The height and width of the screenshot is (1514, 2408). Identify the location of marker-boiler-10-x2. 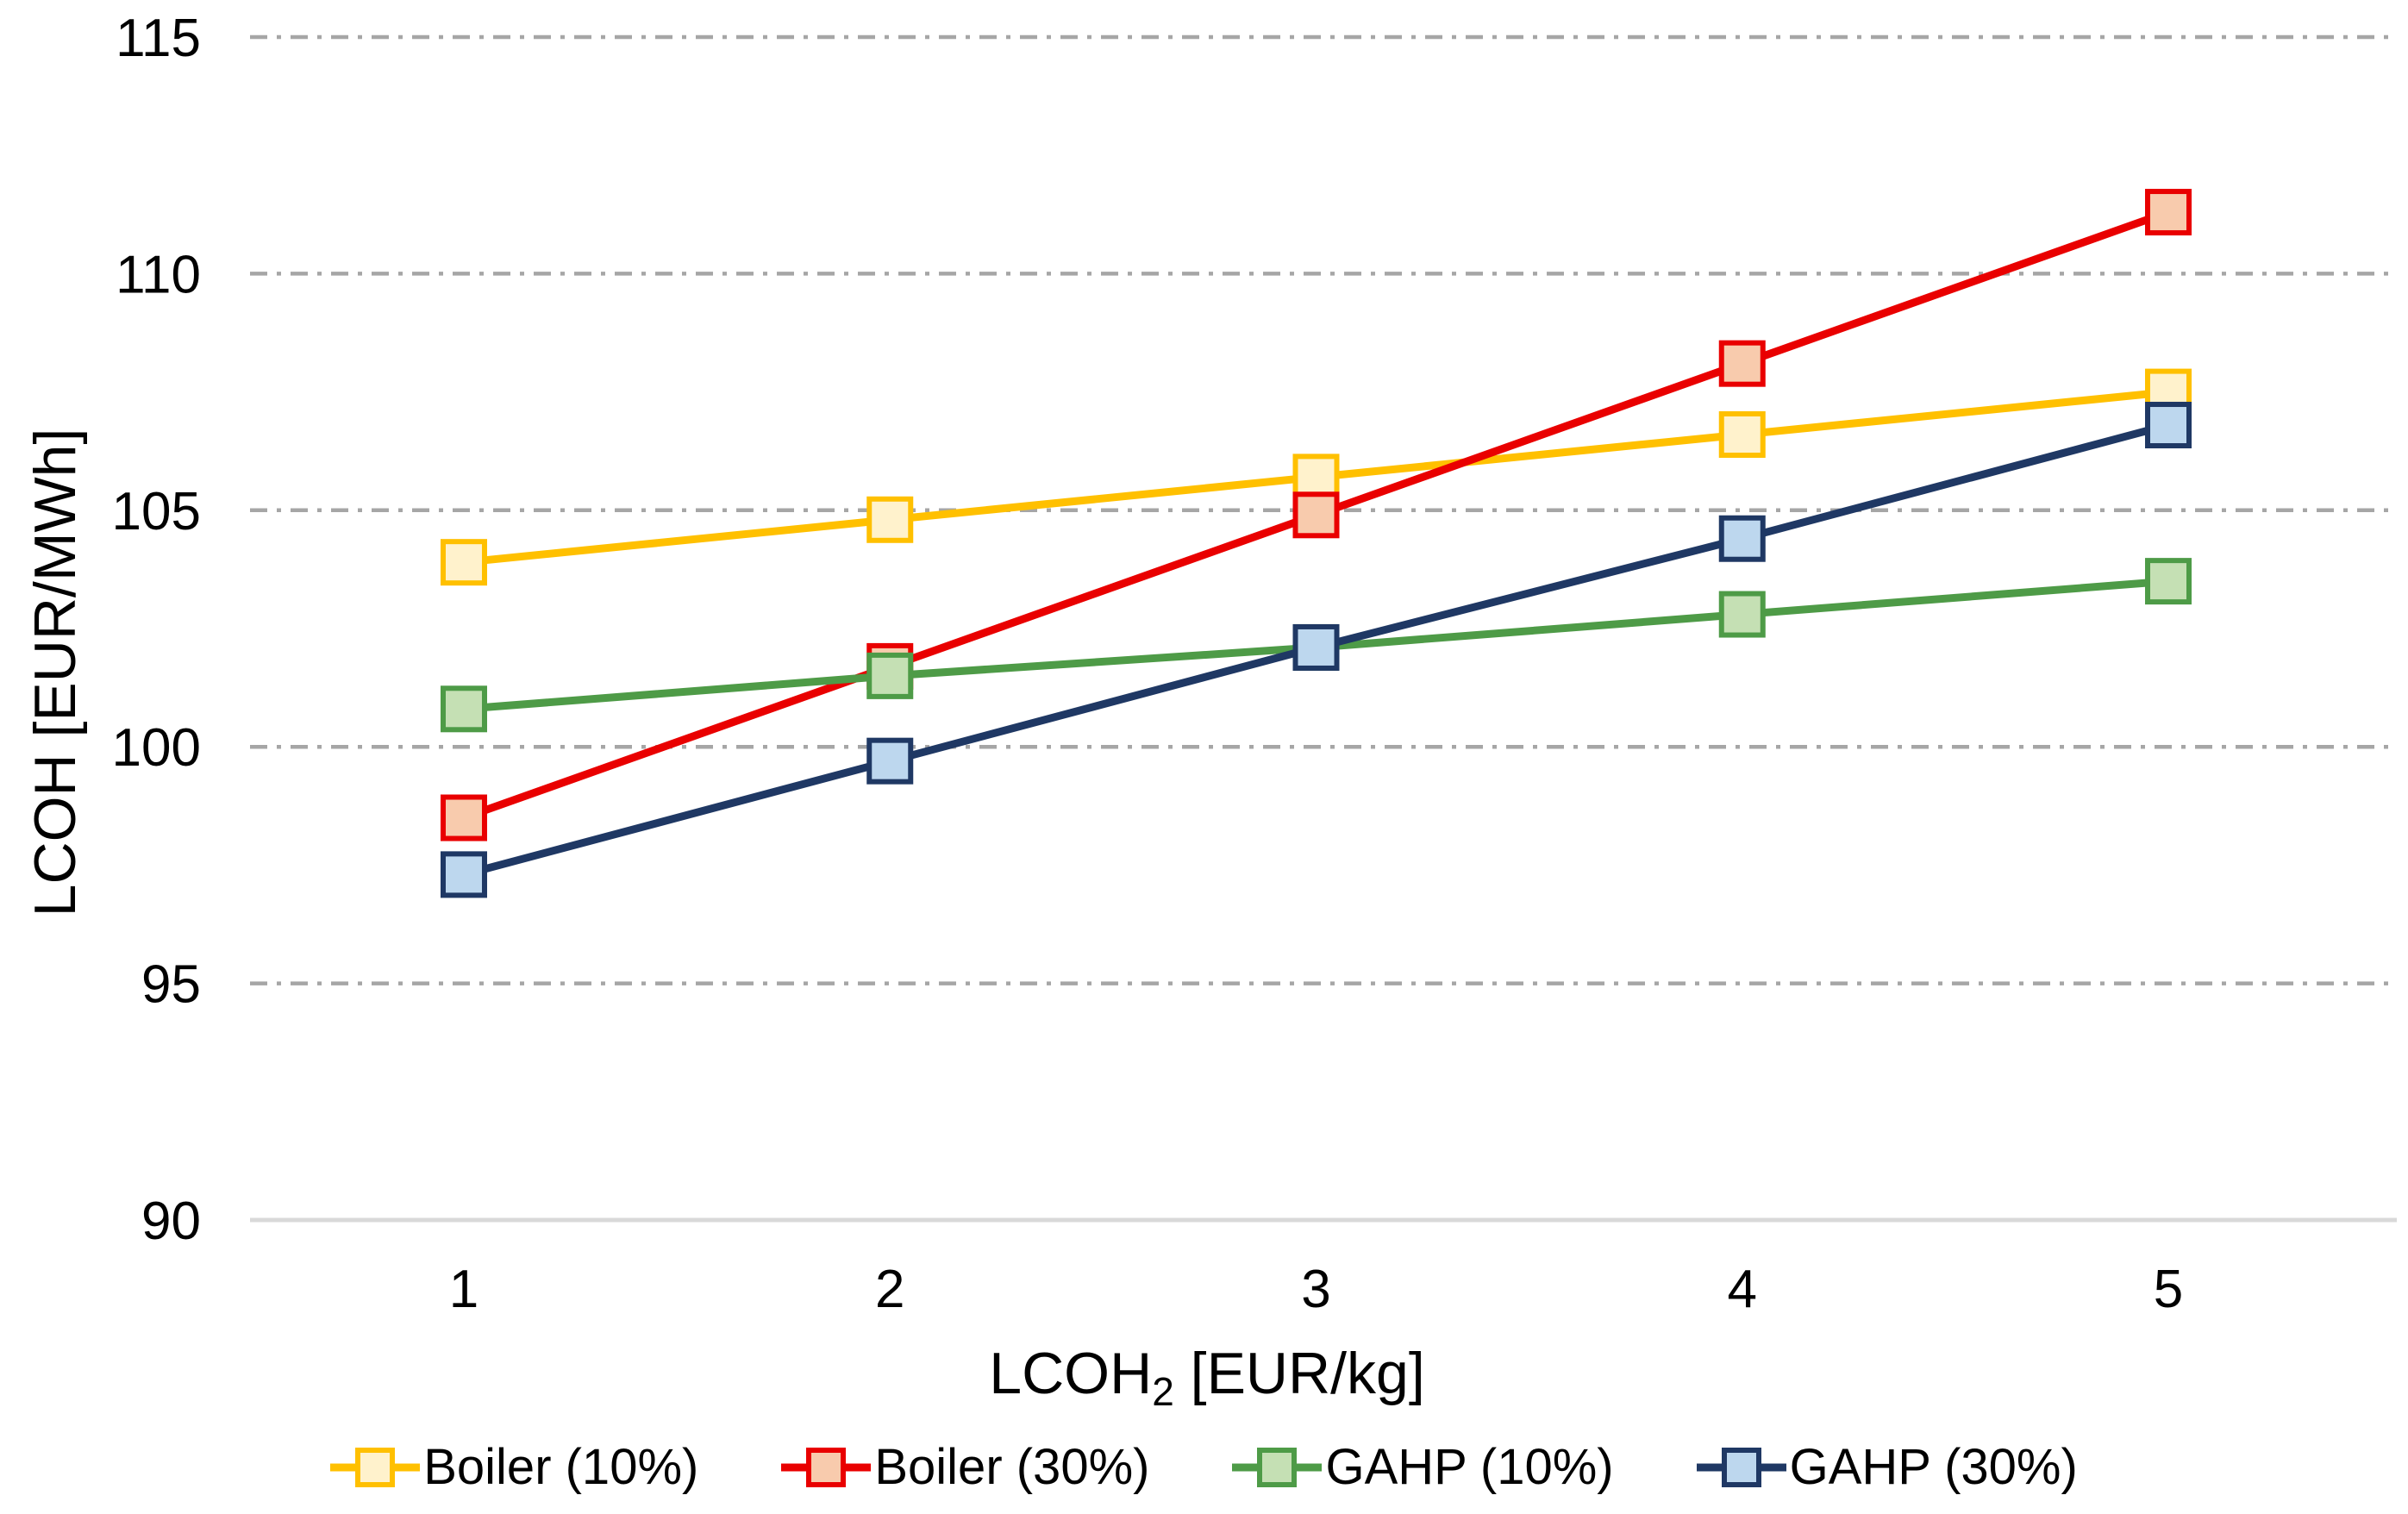
(890, 519).